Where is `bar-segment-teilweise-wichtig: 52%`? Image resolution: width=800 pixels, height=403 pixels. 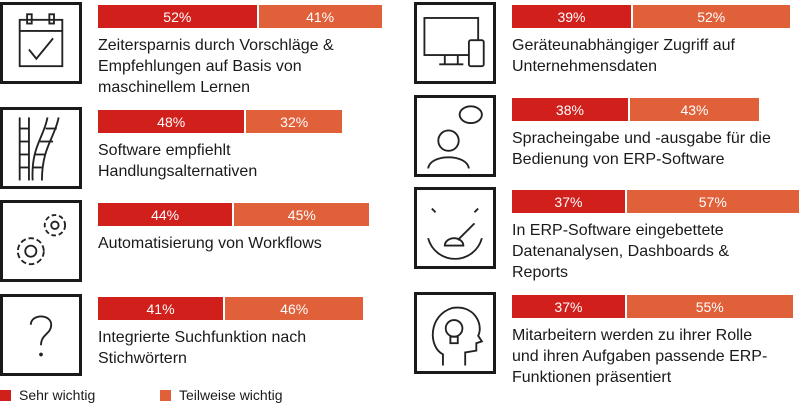 bar-segment-teilweise-wichtig: 52% is located at coordinates (710, 16).